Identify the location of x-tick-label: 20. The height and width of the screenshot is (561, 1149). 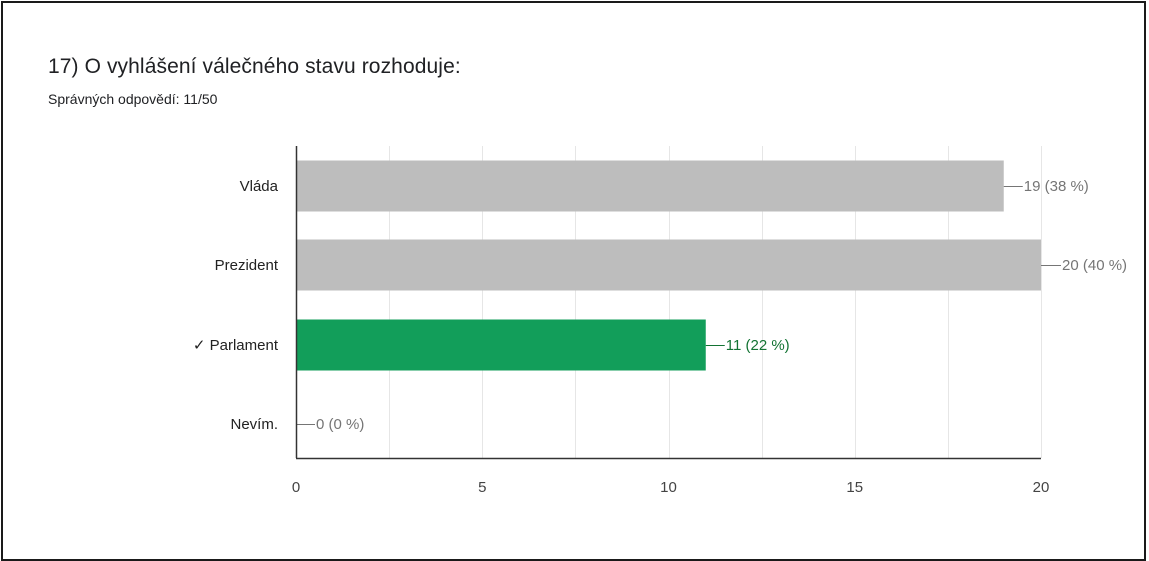
(1041, 487).